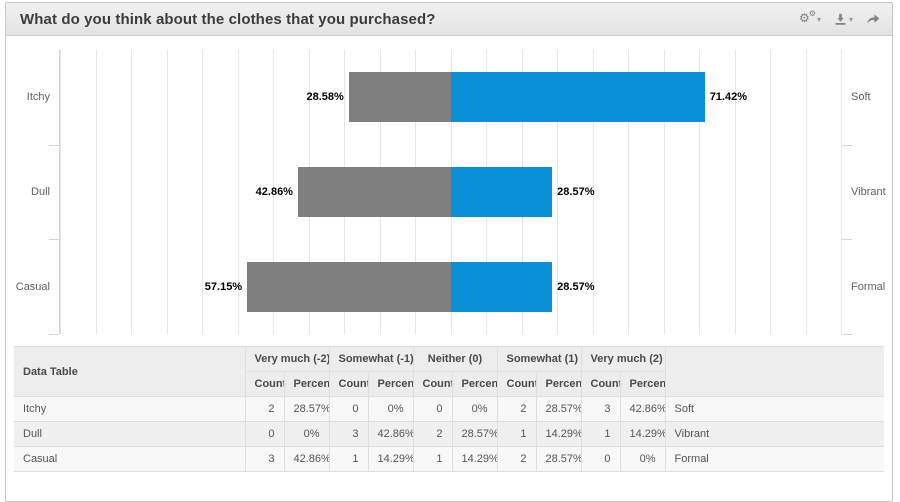  Describe the element at coordinates (818, 19) in the screenshot. I see `caret-down-icon: ▾` at that location.